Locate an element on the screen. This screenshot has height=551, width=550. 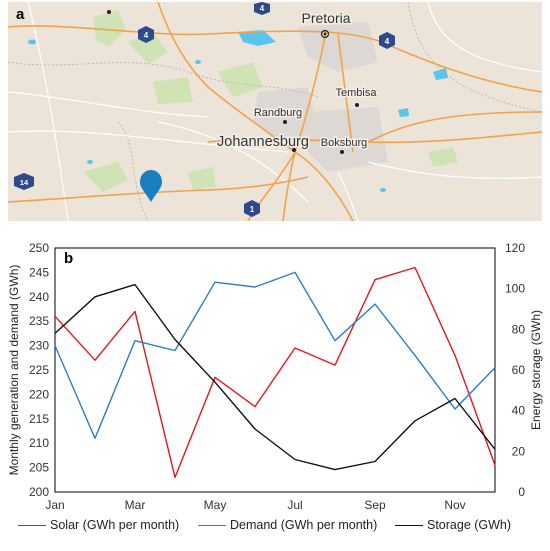
y-tick-label: 235 is located at coordinates (39, 321).